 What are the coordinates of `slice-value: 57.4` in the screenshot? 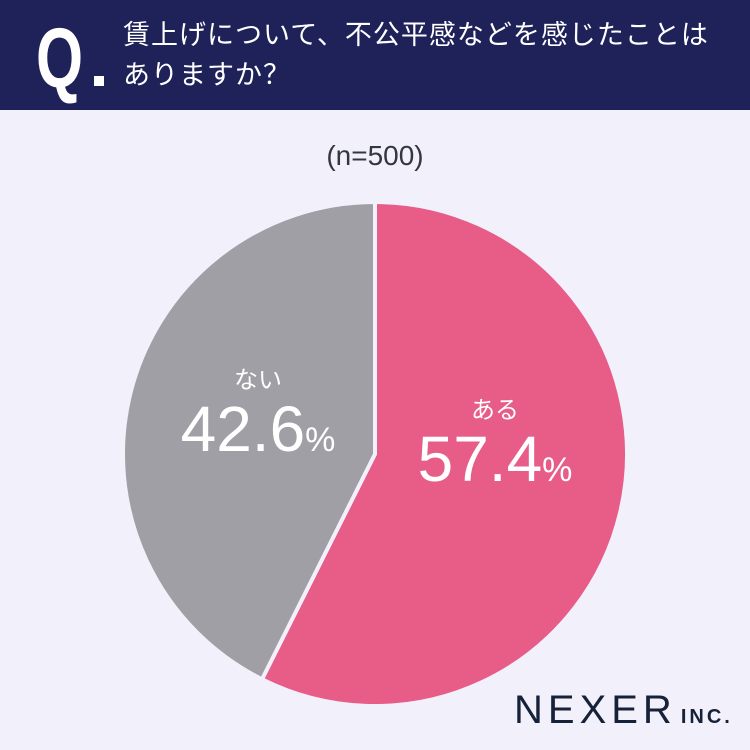 It's located at (480, 459).